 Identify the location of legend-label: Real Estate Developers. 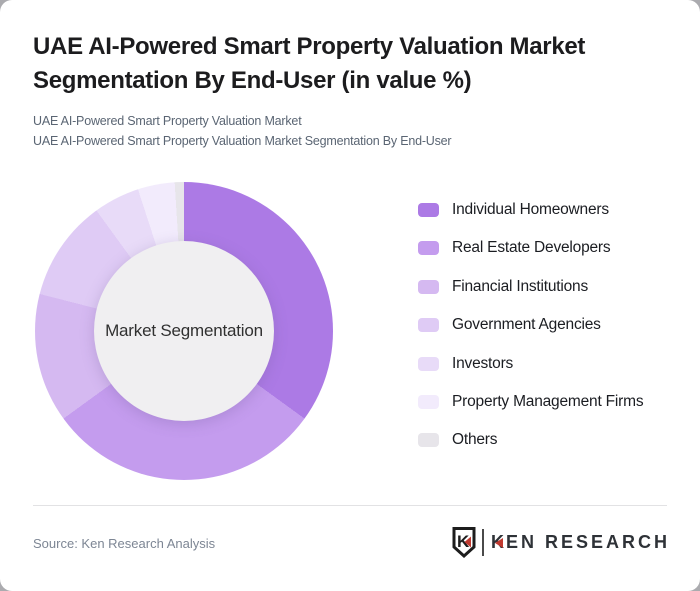
(531, 248).